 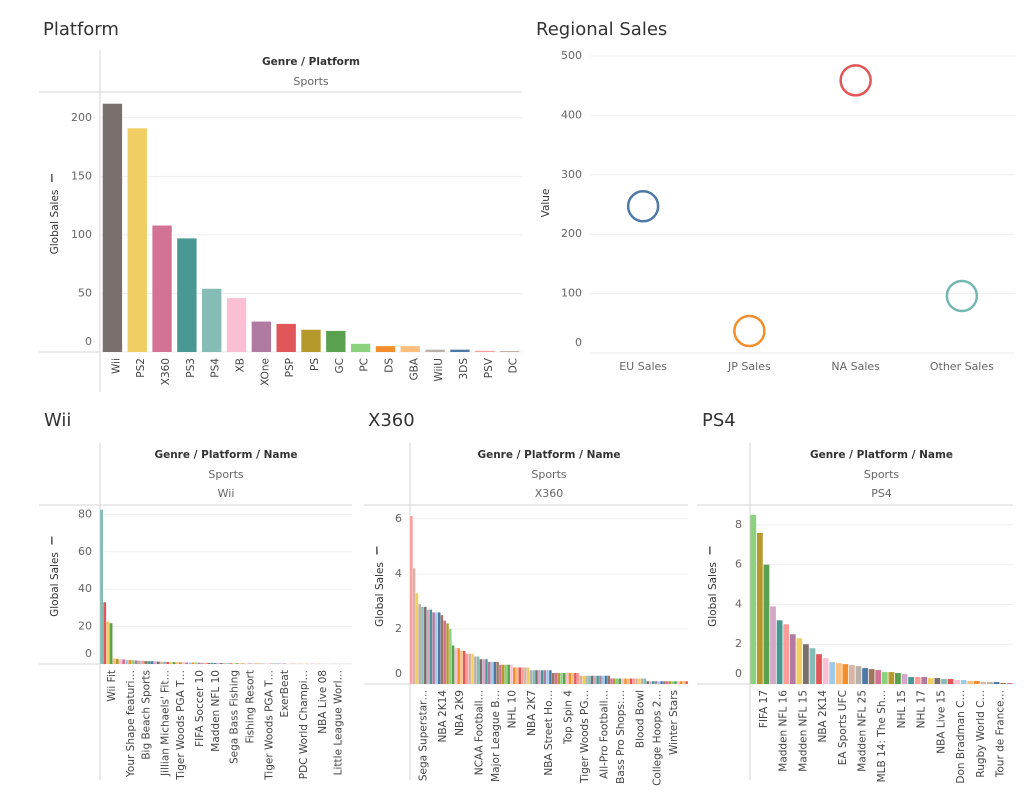 What do you see at coordinates (902, 709) in the screenshot?
I see `x-tick-label: NHL 15` at bounding box center [902, 709].